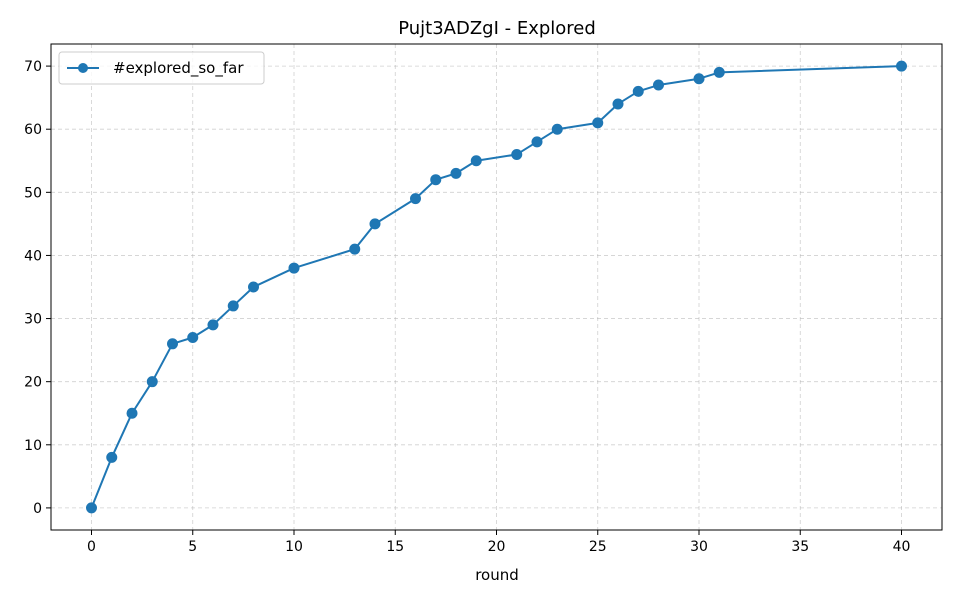 This screenshot has height=604, width=960. I want to click on x-tick-label: 40, so click(902, 547).